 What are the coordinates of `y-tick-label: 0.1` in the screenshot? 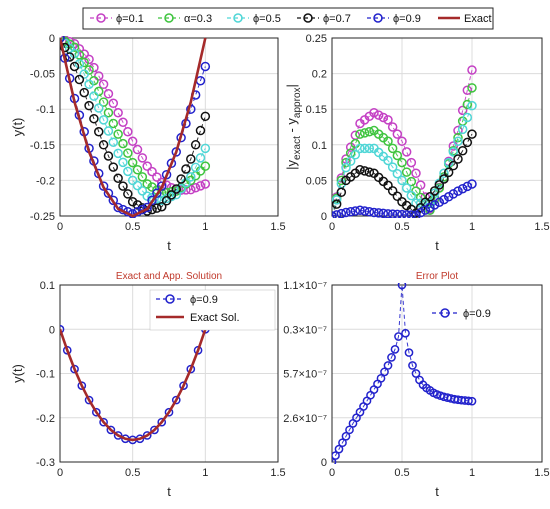 It's located at (319, 146).